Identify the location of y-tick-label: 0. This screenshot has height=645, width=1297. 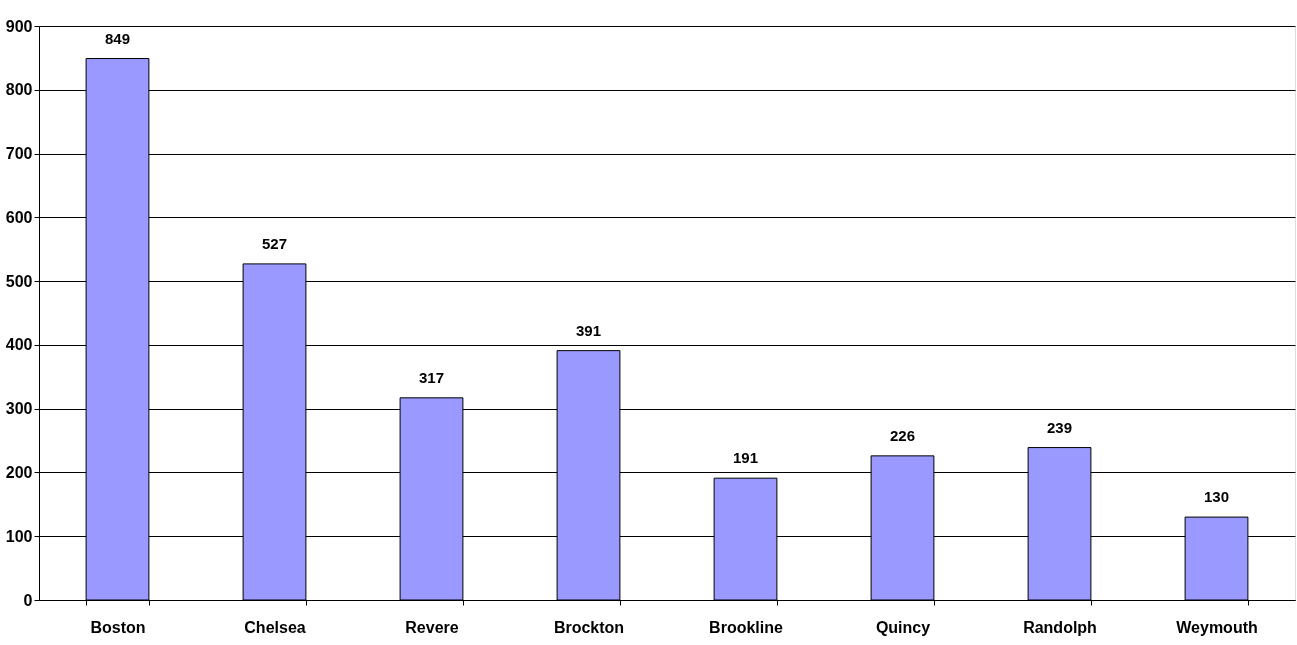
(28, 600).